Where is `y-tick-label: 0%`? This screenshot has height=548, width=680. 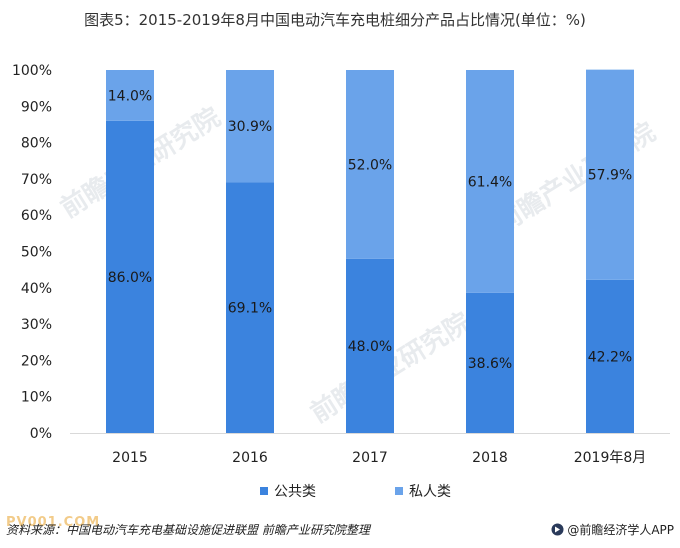 y-tick-label: 0% is located at coordinates (41, 434).